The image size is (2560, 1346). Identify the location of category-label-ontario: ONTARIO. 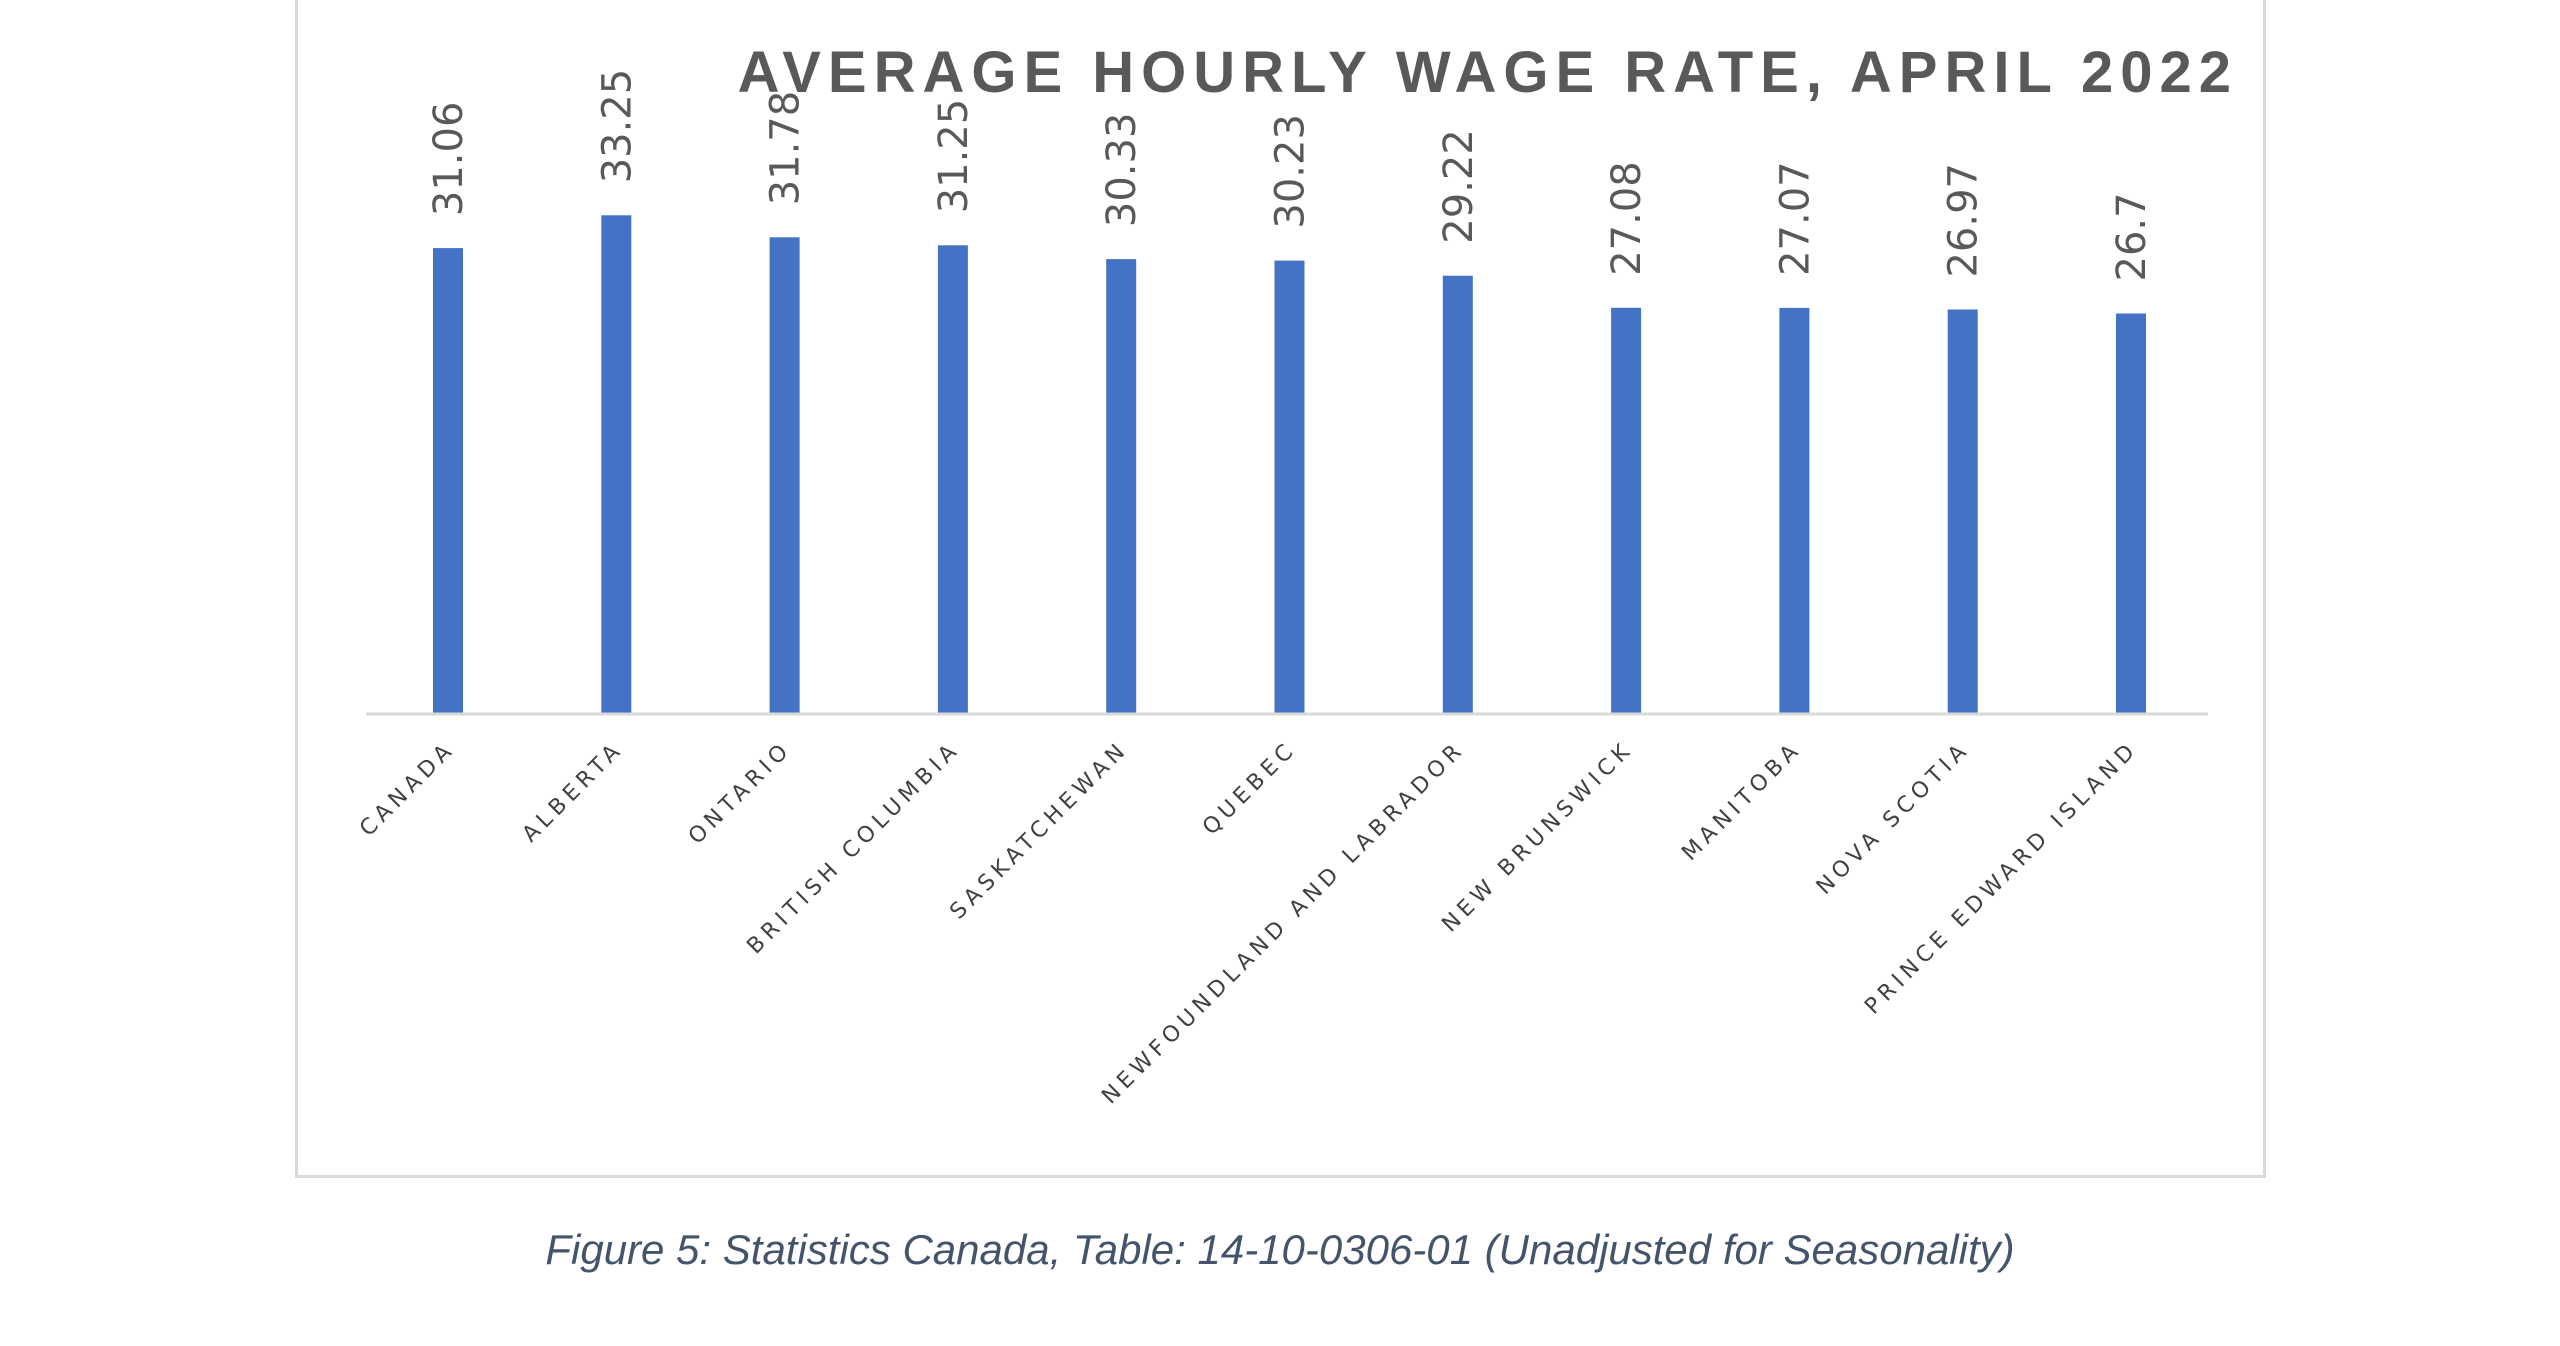
(740, 793).